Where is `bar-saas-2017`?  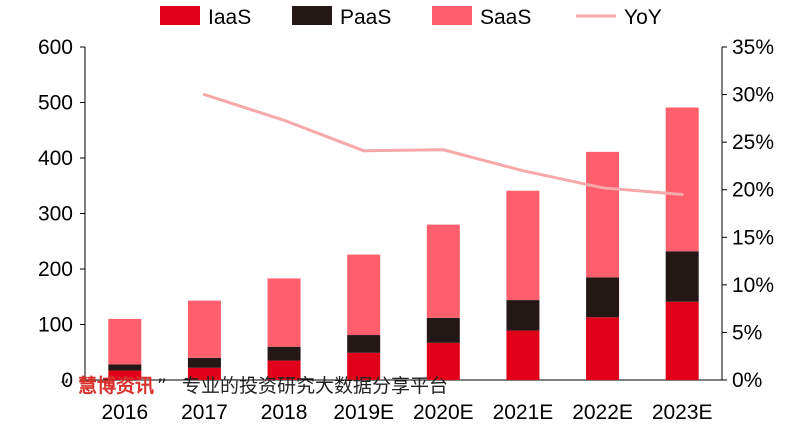
bar-saas-2017 is located at coordinates (204, 329).